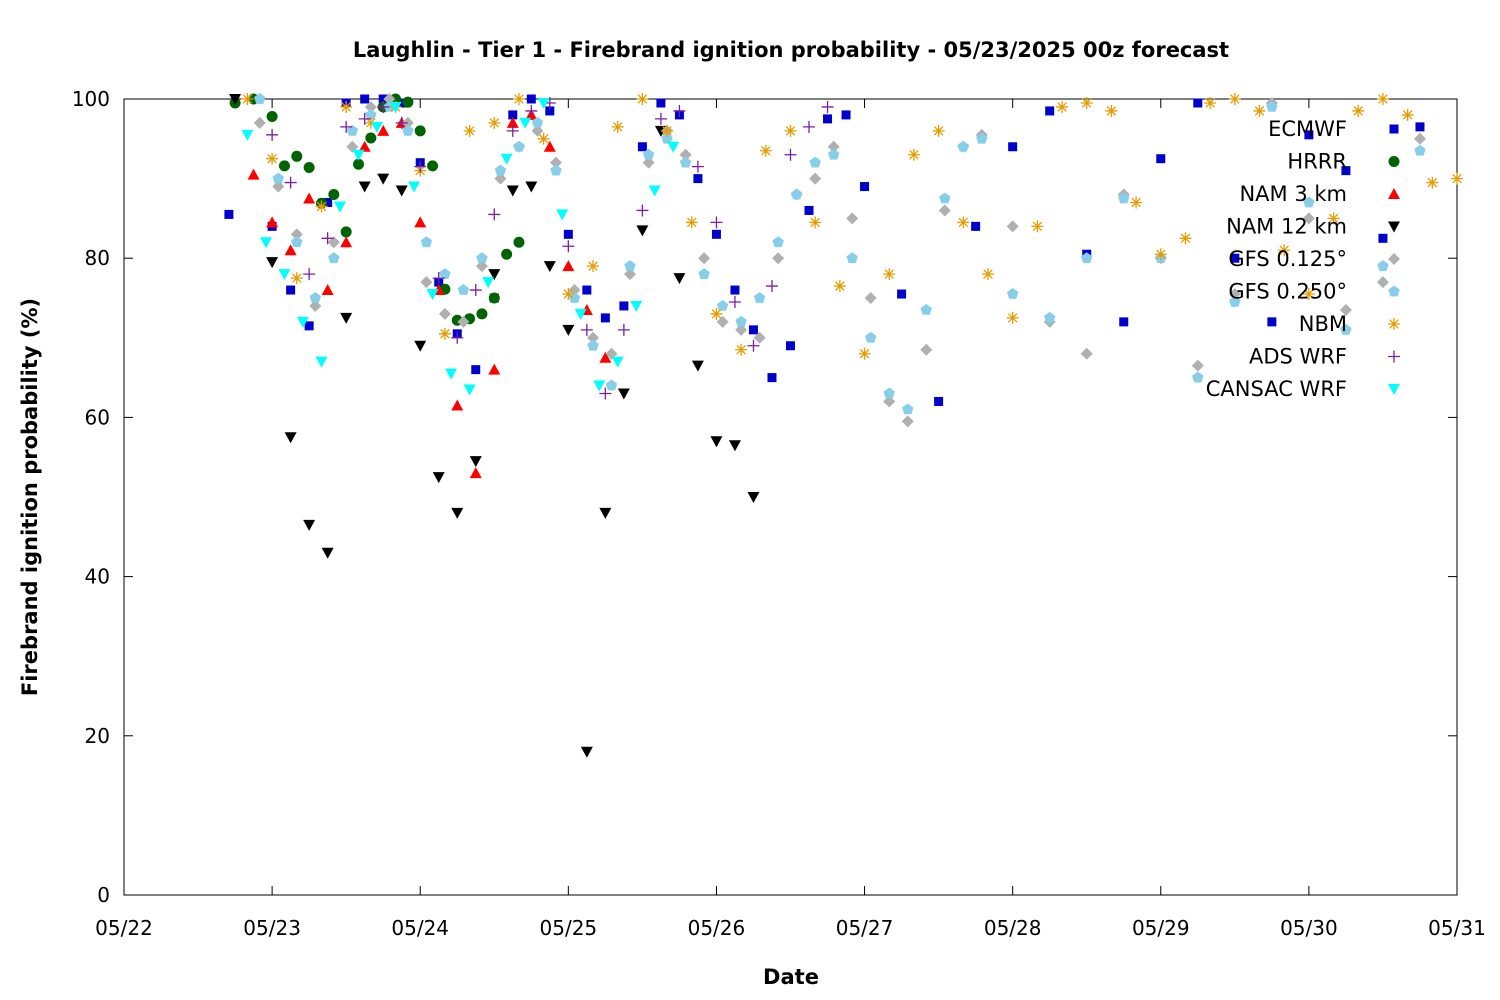  Describe the element at coordinates (1457, 928) in the screenshot. I see `x-tick-label: 05/31` at that location.